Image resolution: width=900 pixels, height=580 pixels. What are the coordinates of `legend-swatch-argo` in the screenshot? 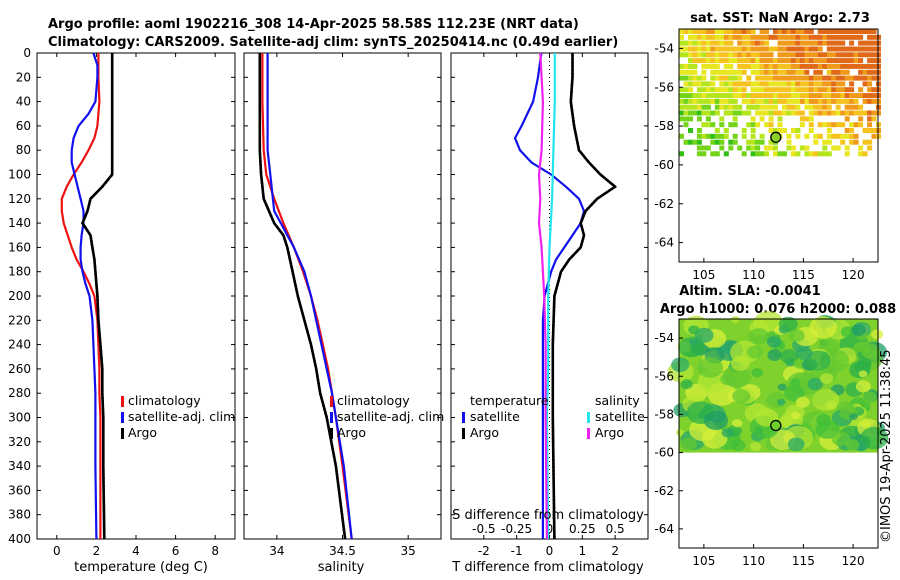 It's located at (331, 433).